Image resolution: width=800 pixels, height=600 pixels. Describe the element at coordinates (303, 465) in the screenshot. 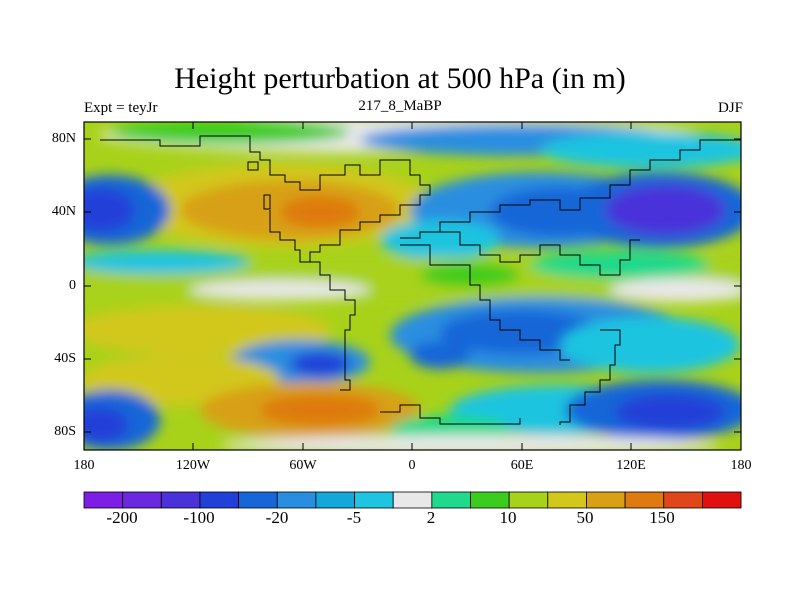

I see `x-tick-label: 60W` at that location.